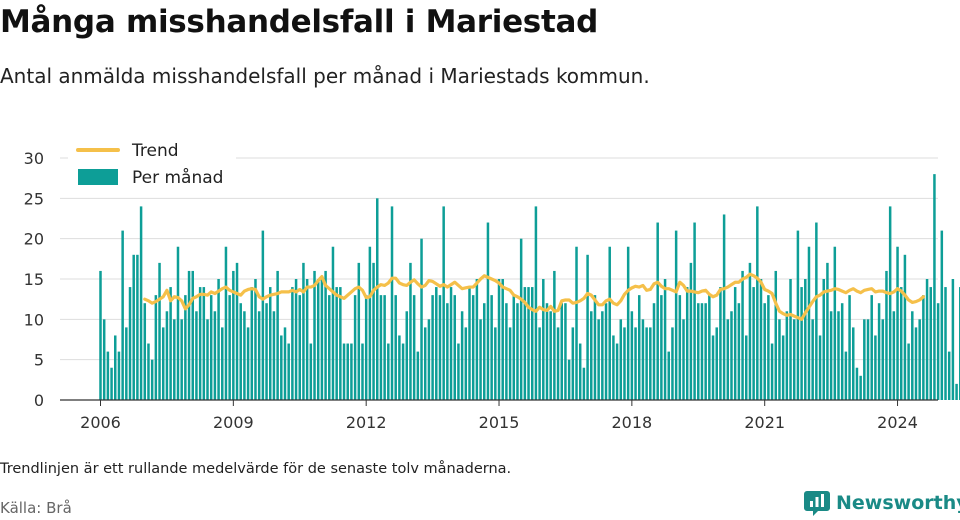  I want to click on brand-logo: Newsworthy, so click(882, 503).